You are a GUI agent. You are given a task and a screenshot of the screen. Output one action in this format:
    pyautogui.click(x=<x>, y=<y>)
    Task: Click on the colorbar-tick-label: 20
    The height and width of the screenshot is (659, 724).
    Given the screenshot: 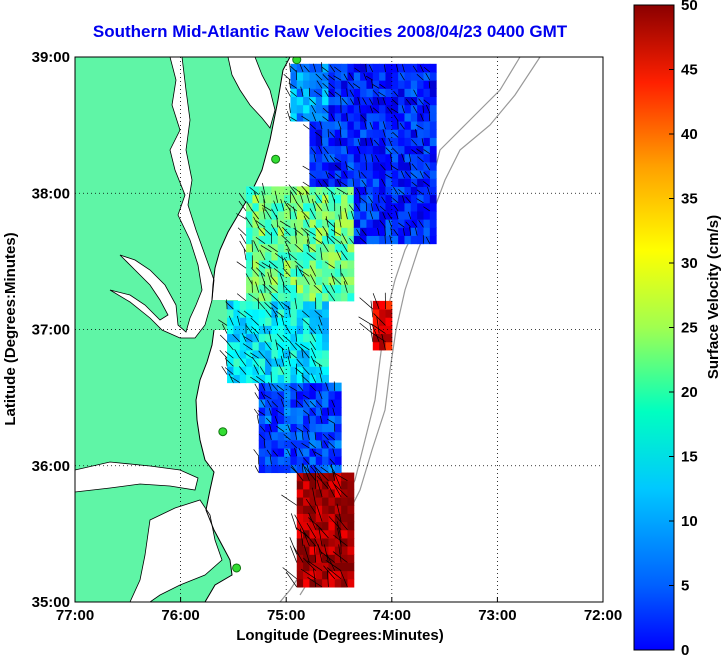 What is the action you would take?
    pyautogui.click(x=689, y=392)
    